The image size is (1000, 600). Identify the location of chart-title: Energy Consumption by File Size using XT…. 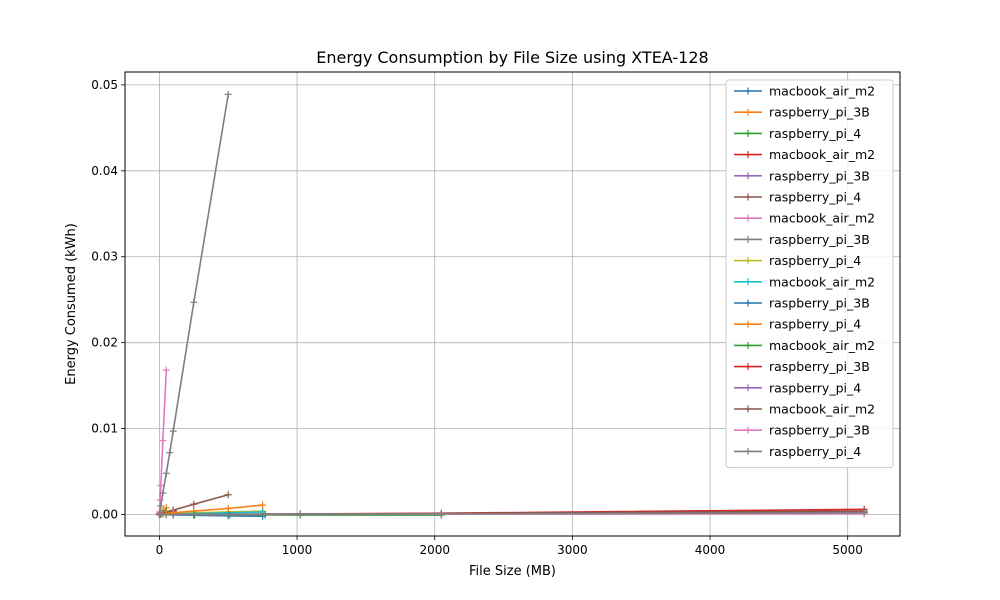
(512, 57).